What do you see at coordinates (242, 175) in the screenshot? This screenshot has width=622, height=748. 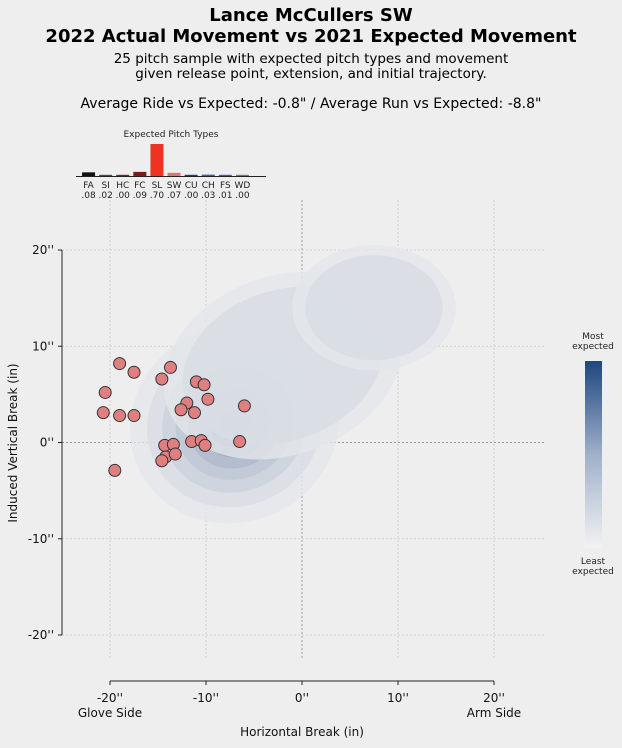 I see `inset-bar-wd` at bounding box center [242, 175].